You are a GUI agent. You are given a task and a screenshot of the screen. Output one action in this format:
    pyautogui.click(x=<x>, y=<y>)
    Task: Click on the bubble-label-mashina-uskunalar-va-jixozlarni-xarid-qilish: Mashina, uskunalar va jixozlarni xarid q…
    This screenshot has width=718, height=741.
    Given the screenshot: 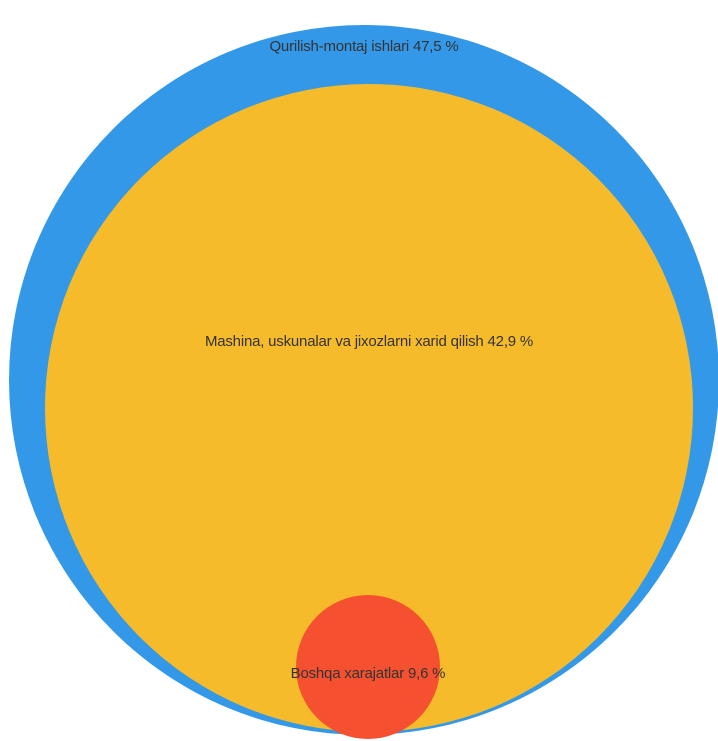 What is the action you would take?
    pyautogui.click(x=369, y=341)
    